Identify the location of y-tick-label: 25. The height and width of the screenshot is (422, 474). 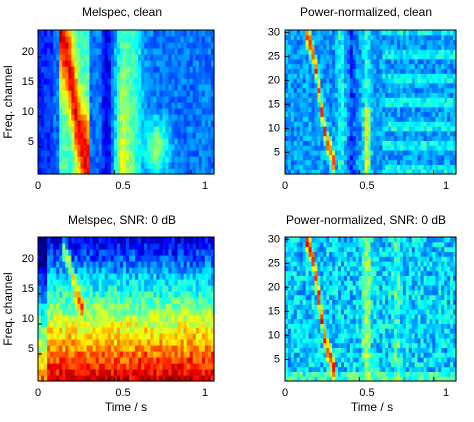
(274, 56).